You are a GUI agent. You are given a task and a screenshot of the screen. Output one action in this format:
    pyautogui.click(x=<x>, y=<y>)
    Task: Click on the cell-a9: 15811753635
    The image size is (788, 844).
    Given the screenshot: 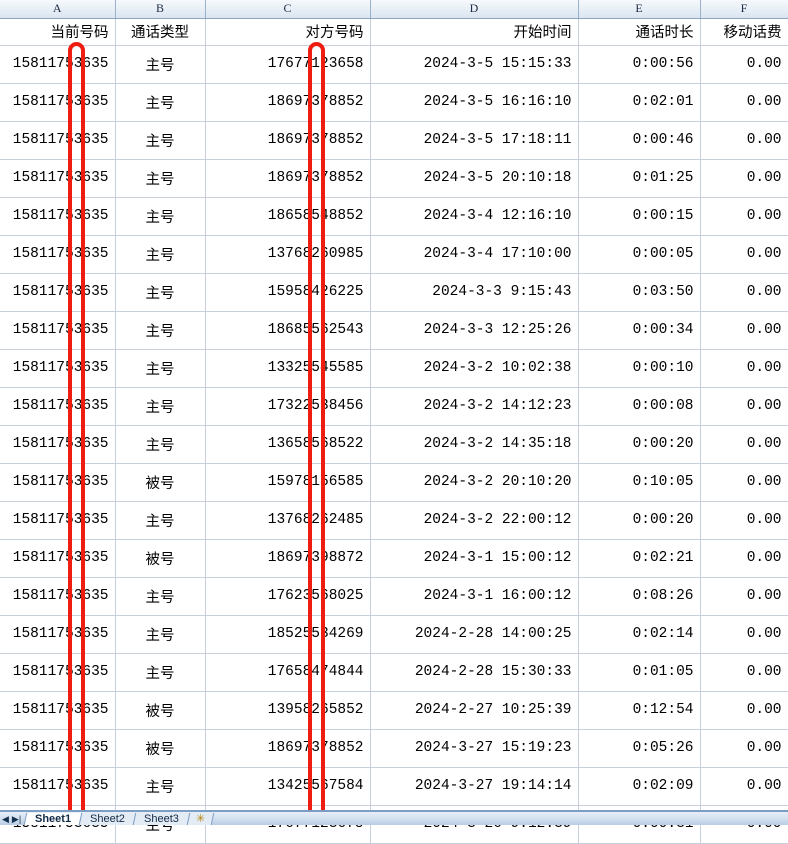 What is the action you would take?
    pyautogui.click(x=58, y=330)
    